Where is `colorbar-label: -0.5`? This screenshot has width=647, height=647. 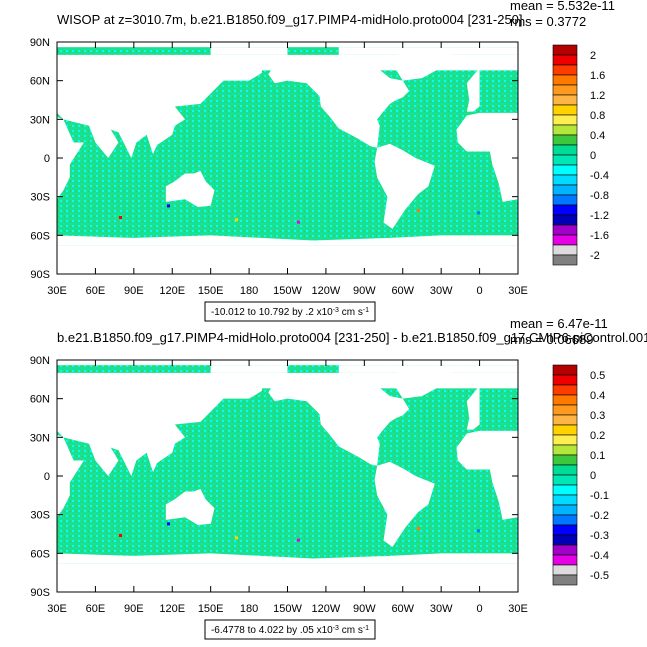 colorbar-label: -0.5 is located at coordinates (599, 576).